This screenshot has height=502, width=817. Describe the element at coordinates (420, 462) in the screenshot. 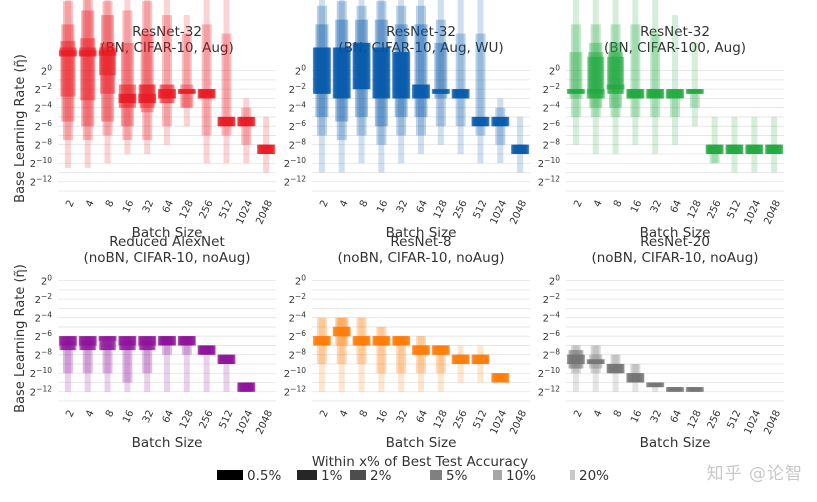

I see `legend-title: Within x% of Best Test Accuracy` at that location.